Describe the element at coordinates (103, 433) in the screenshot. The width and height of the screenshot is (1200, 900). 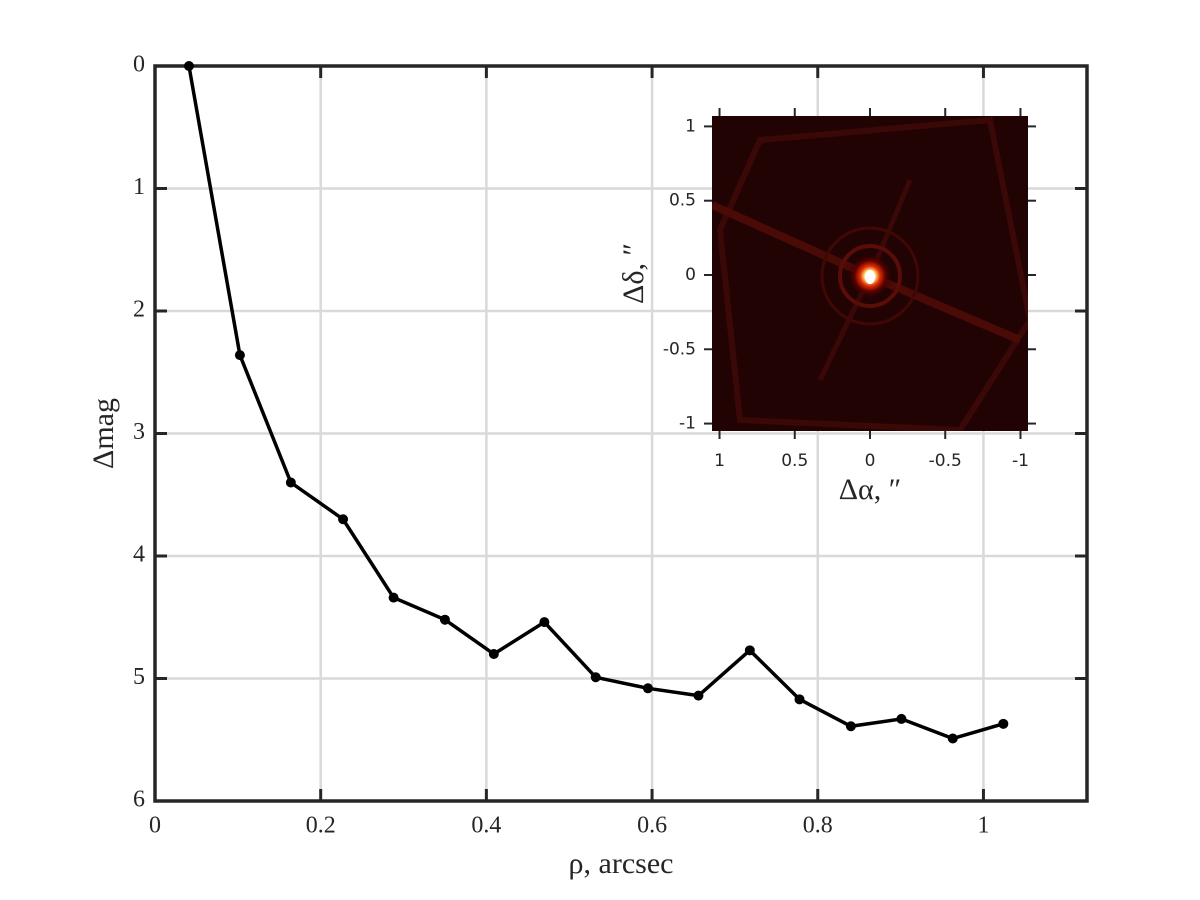
I see `y-axis-label: Δmag` at that location.